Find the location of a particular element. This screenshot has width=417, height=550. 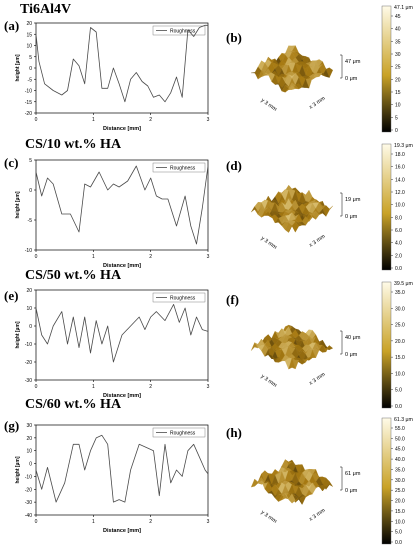

y-tick-label: 15 is located at coordinates (29, 35).